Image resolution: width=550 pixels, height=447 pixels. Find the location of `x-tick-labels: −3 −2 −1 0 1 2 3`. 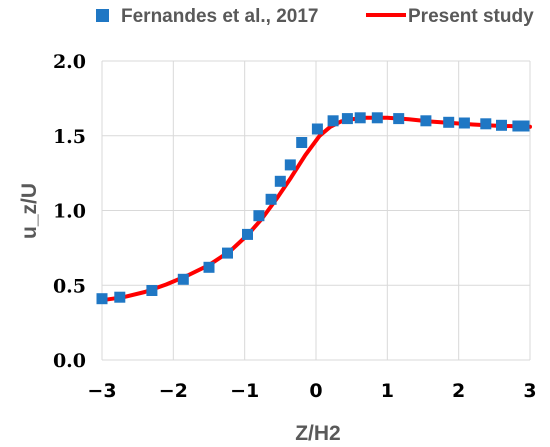

x-tick-labels: −3 −2 −1 0 1 2 3 is located at coordinates (311, 391).